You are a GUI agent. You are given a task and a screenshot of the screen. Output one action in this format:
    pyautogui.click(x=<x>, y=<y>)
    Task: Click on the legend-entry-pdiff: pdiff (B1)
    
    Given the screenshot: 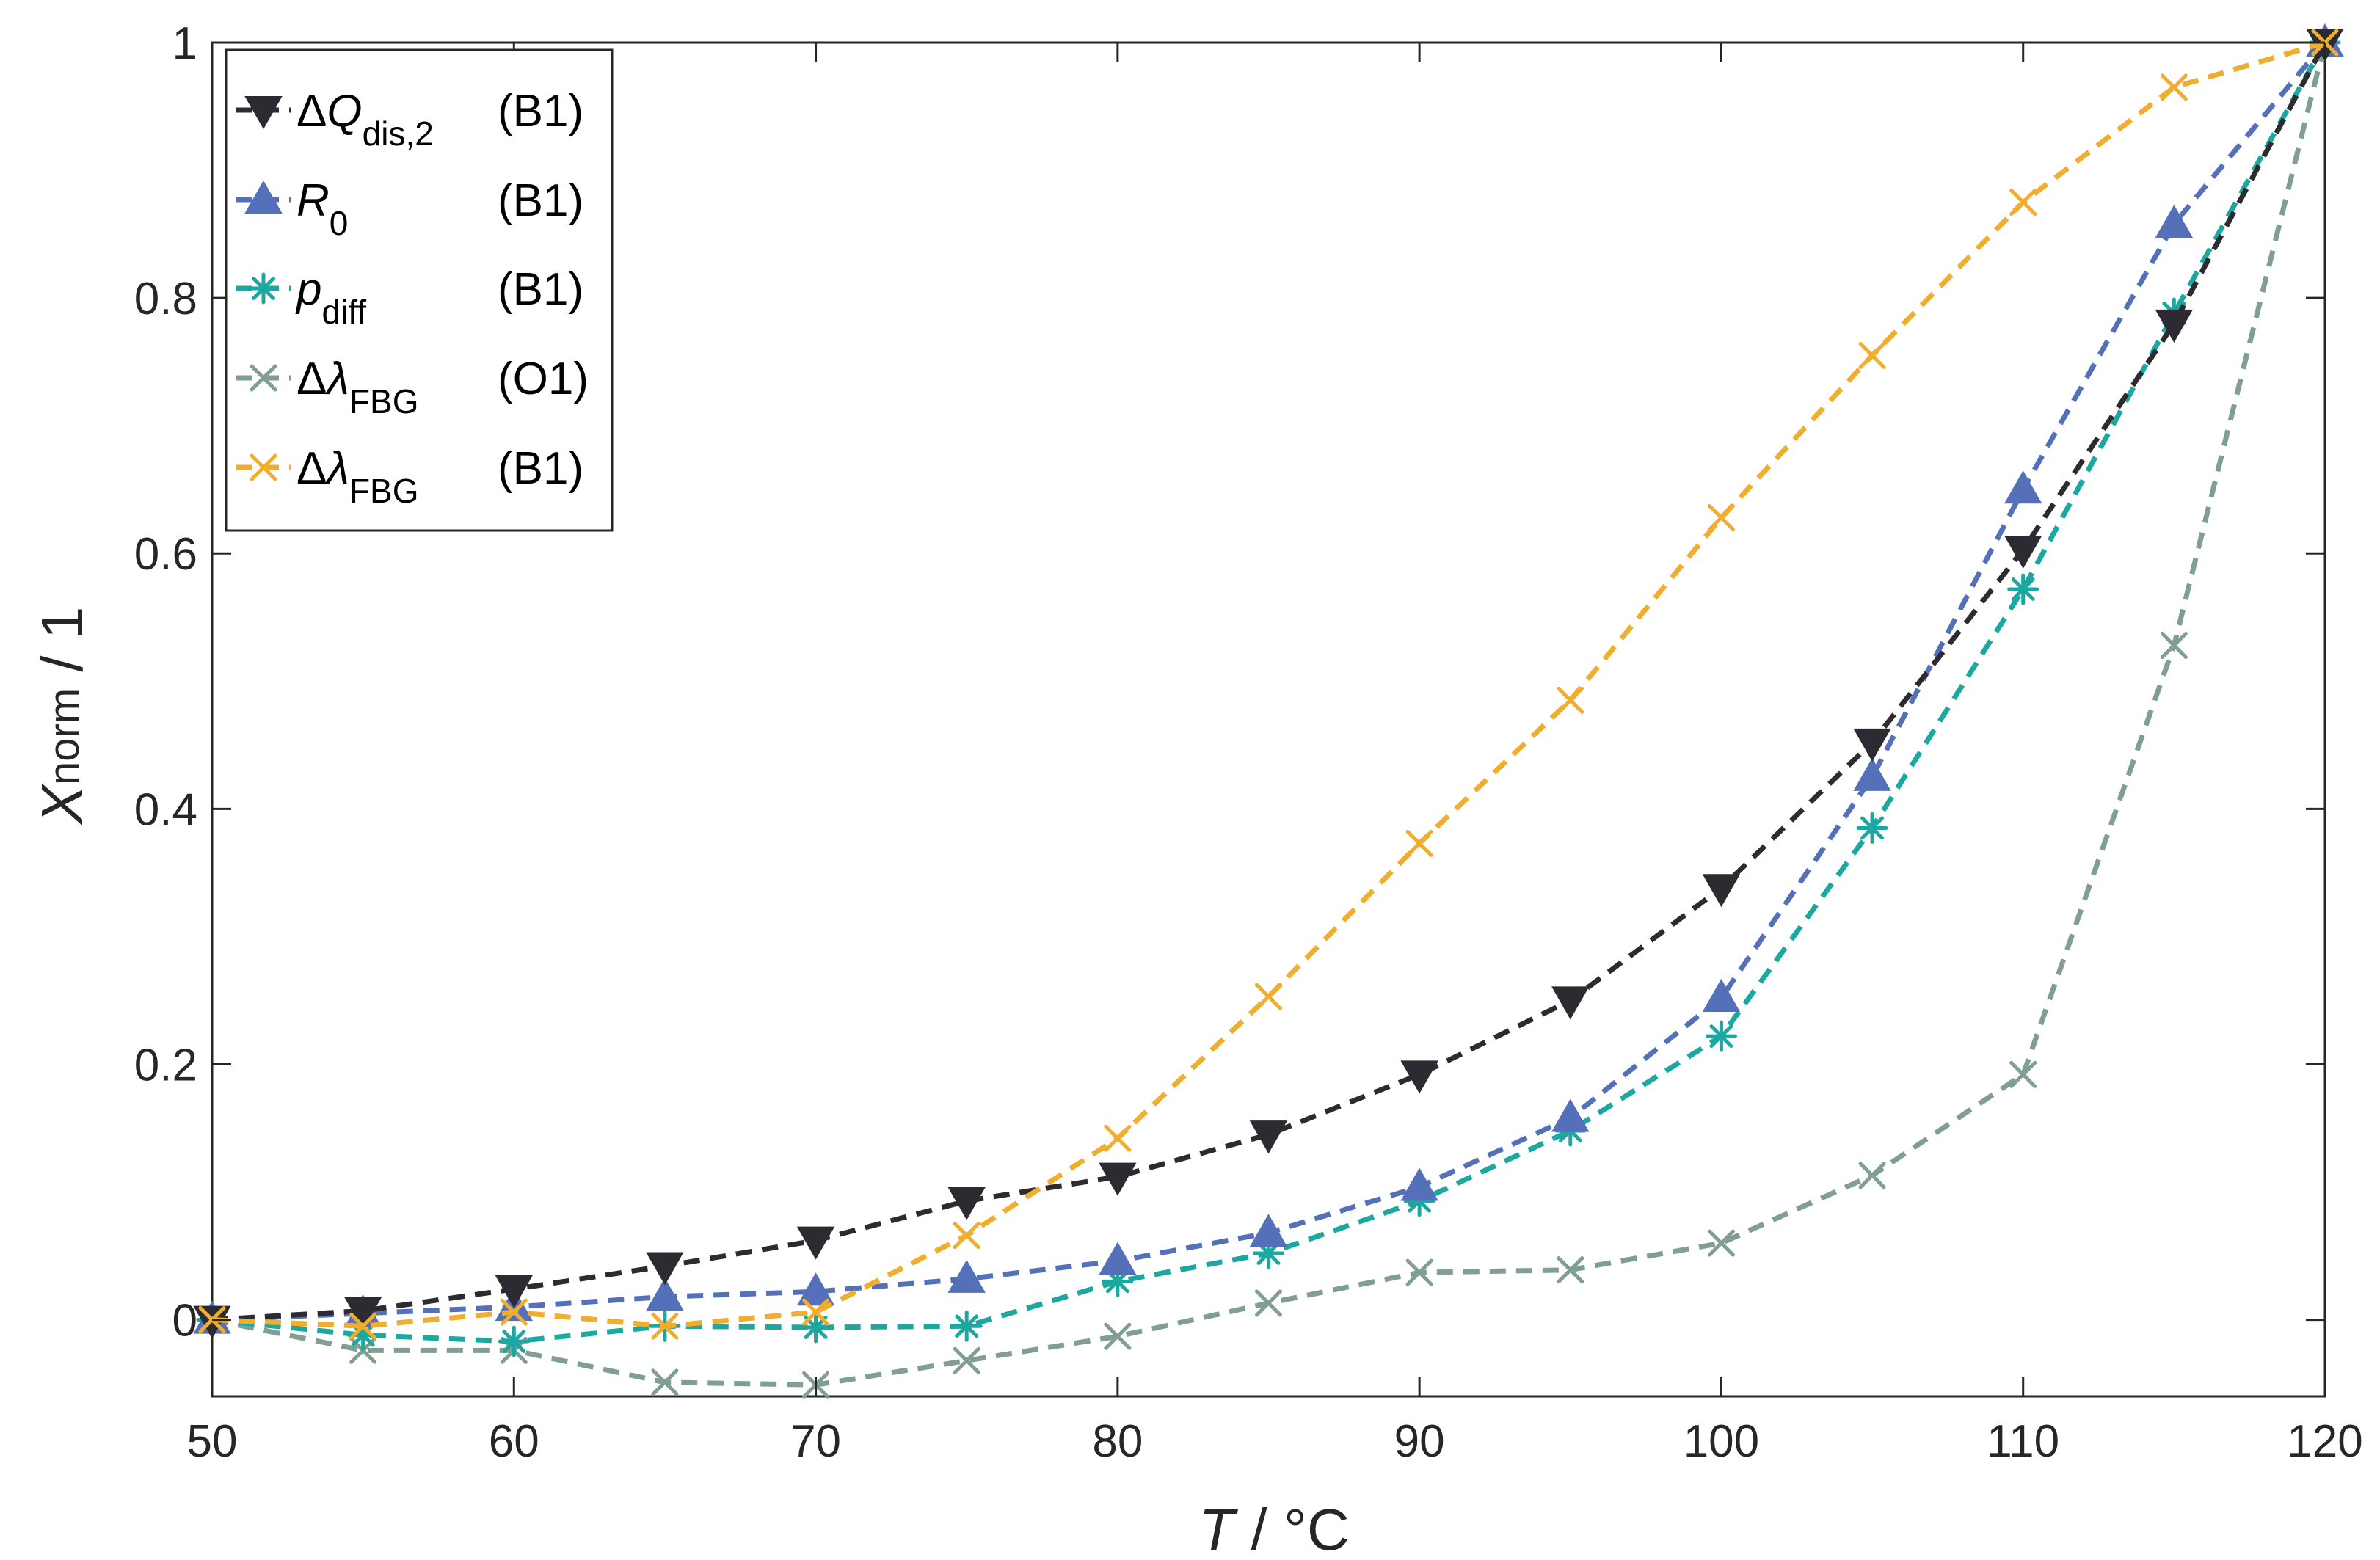 What is the action you would take?
    pyautogui.click(x=409, y=297)
    